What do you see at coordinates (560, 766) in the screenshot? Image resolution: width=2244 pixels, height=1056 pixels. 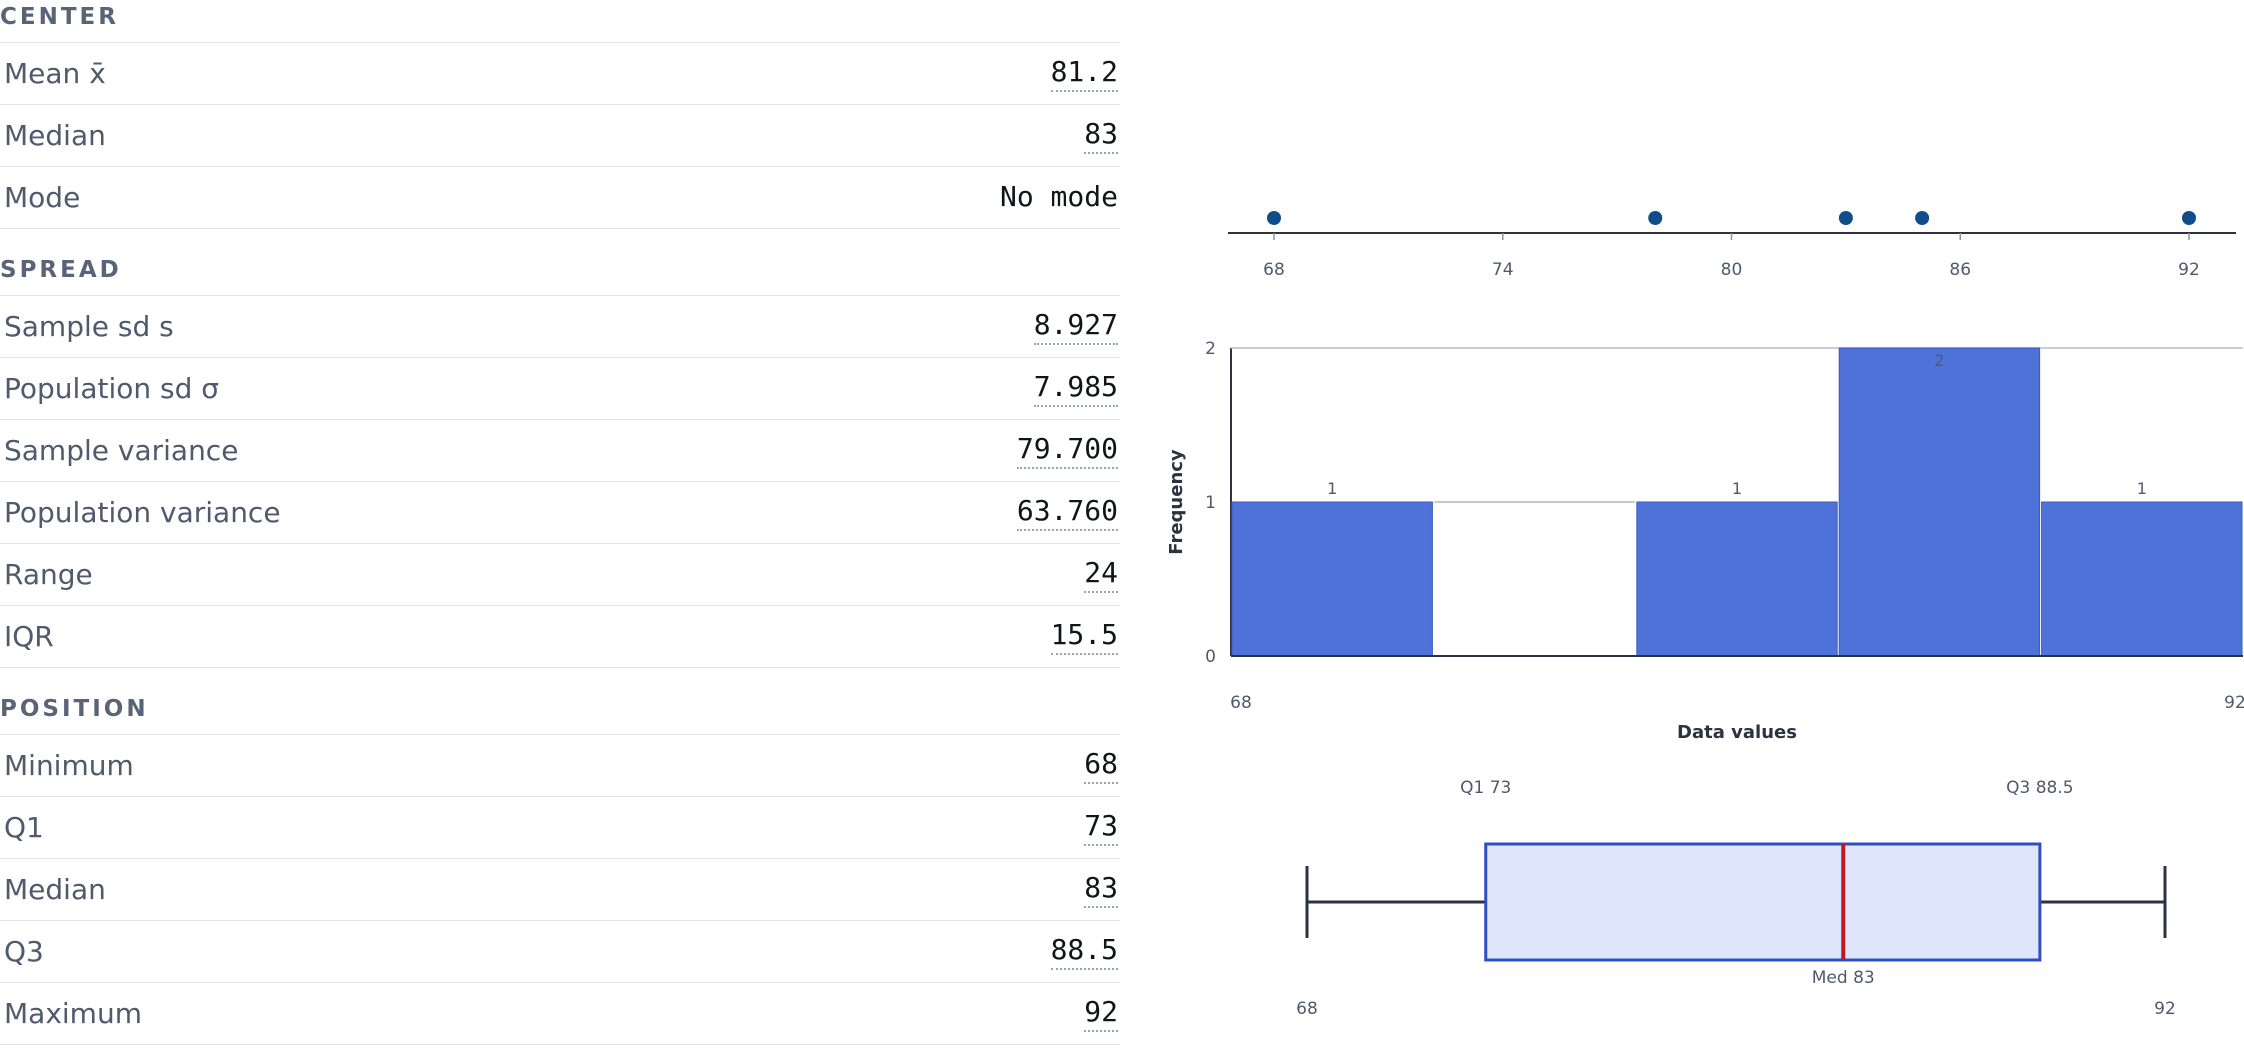 I see `stat-row-minimum: Minimum 68` at bounding box center [560, 766].